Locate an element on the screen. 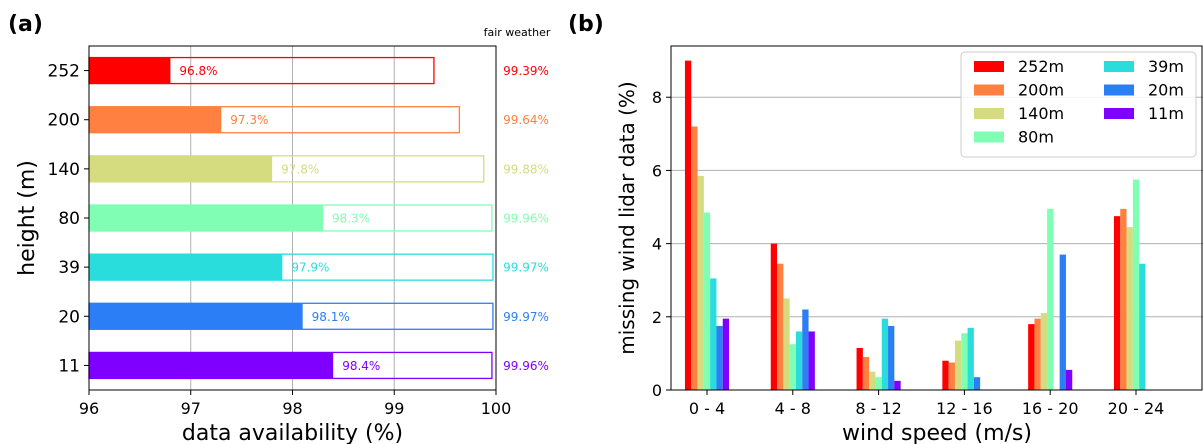 The height and width of the screenshot is (444, 1203). chart-a-x-tick-label: 100 is located at coordinates (496, 408).